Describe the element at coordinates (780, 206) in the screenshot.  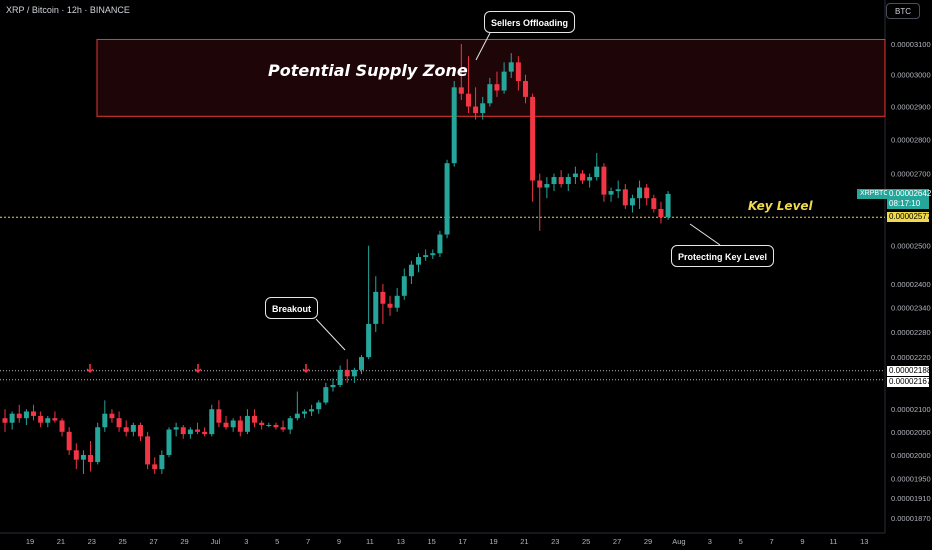
I see `key-level-label: Key Level` at that location.